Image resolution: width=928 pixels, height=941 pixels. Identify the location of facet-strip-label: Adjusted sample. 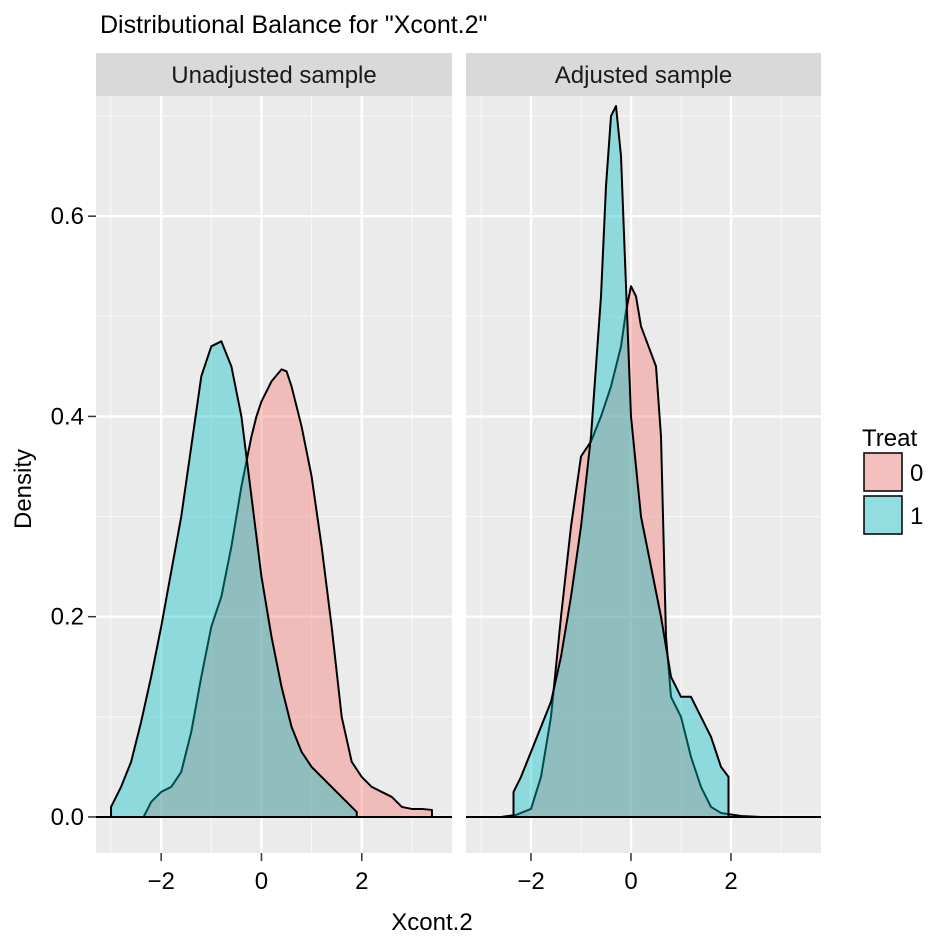
(643, 75).